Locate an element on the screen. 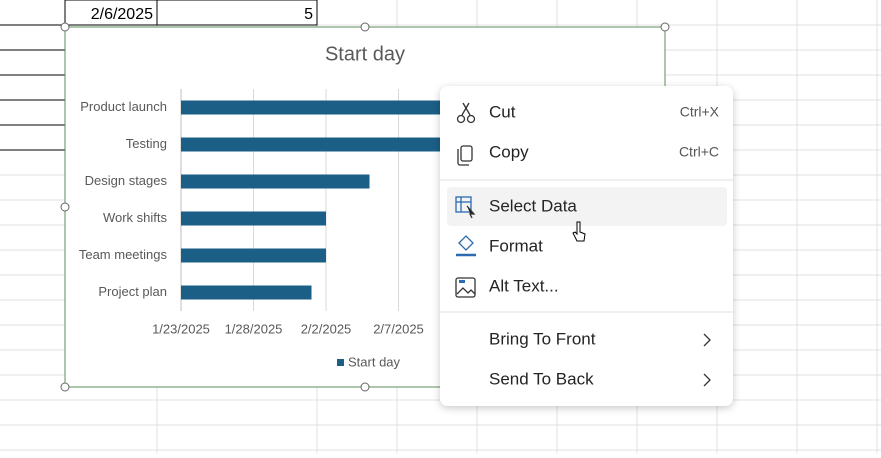 The image size is (881, 458). copy-icon is located at coordinates (465, 155).